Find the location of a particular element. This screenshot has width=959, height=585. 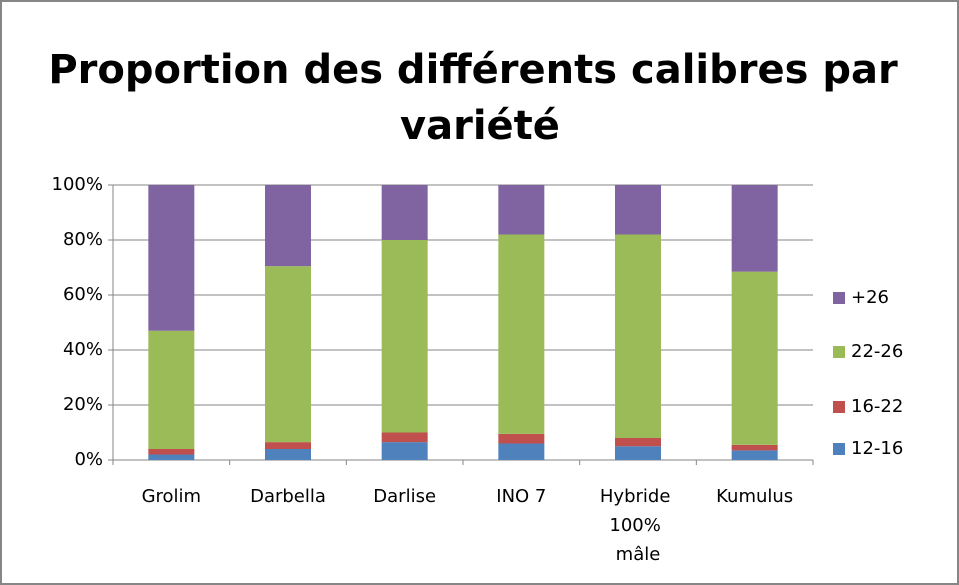

y-tick-label: 40% is located at coordinates (83, 349).